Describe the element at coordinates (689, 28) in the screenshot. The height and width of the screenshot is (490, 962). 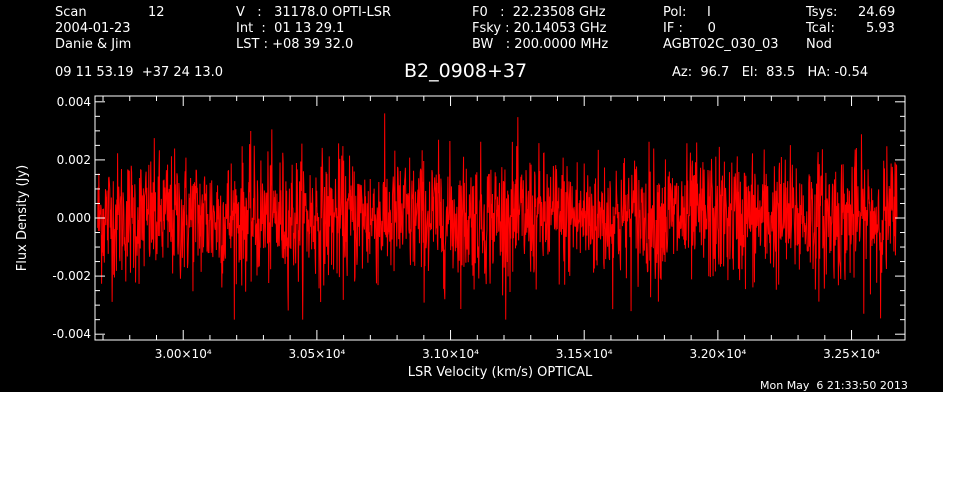
I see `if-line: IF : 0` at that location.